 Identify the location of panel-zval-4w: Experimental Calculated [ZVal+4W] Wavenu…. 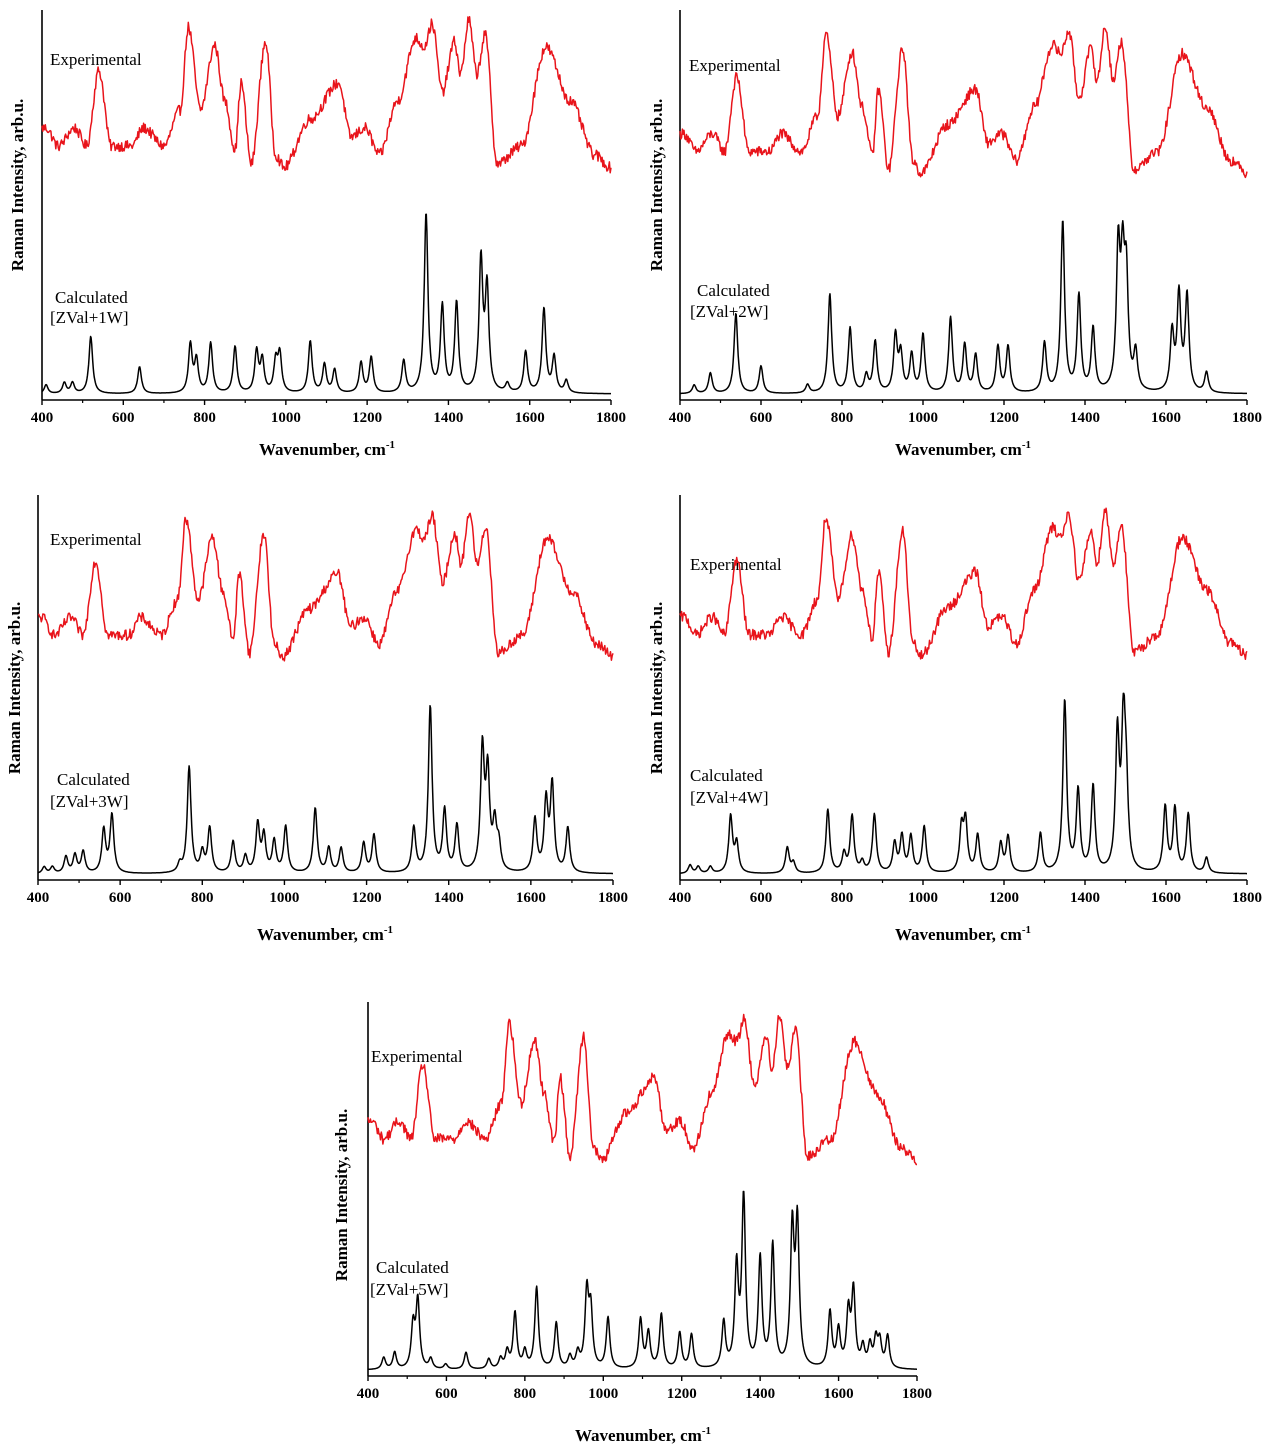
(954, 719).